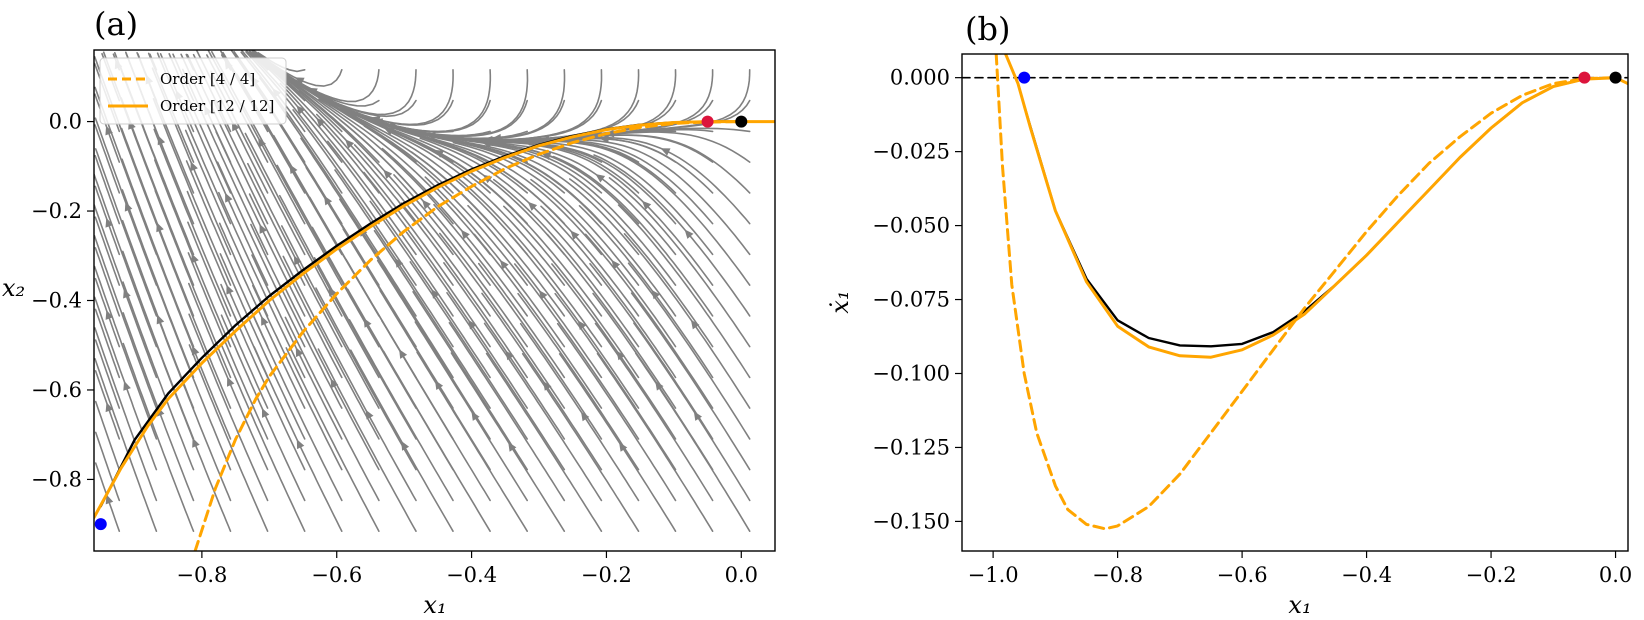  I want to click on x-tick-label: −0.4, so click(1366, 575).